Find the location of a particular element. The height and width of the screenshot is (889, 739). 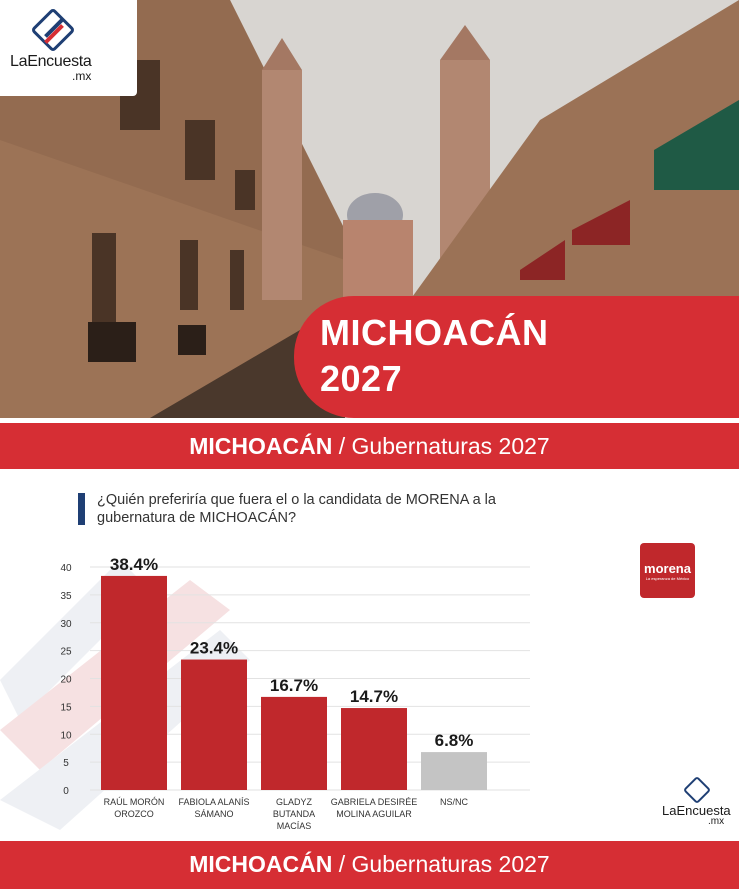

x-category-label: MACÍAS is located at coordinates (294, 825).